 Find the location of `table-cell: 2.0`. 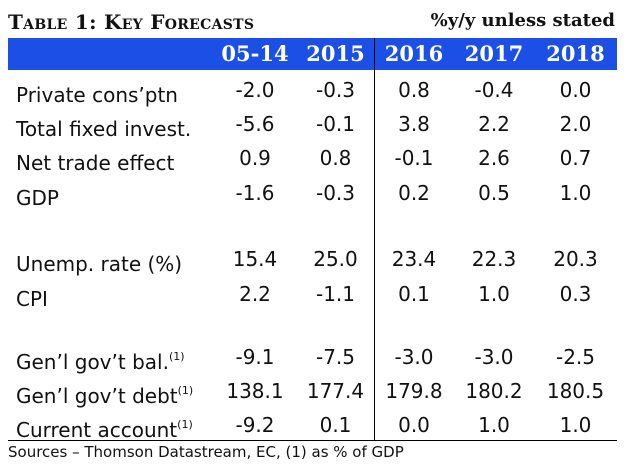

table-cell: 2.0 is located at coordinates (575, 124).